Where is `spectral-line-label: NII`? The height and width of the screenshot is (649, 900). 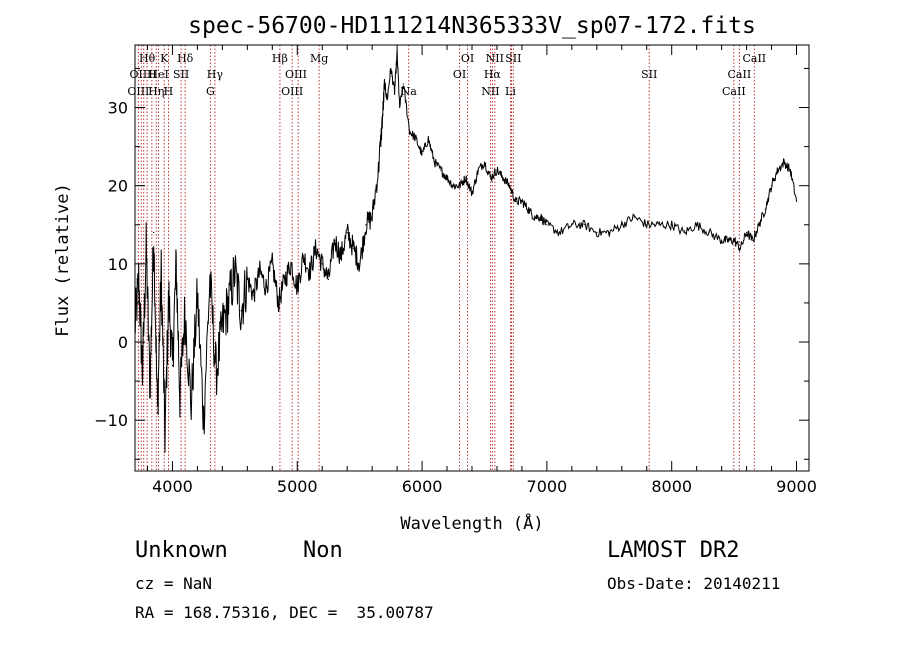
spectral-line-label: NII is located at coordinates (490, 91).